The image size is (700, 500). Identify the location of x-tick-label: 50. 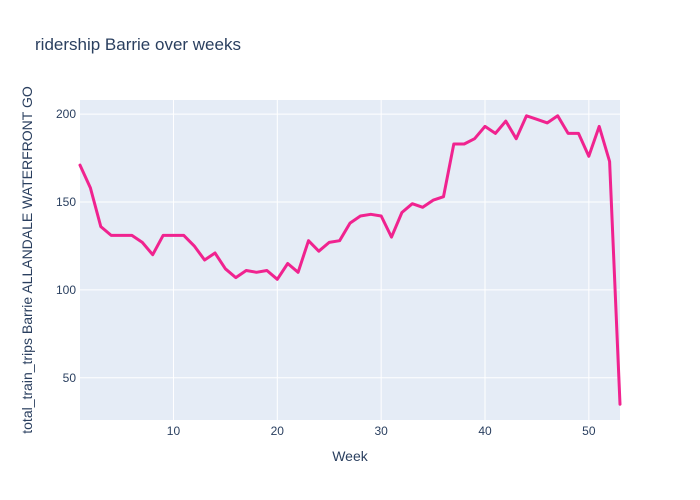
(589, 431).